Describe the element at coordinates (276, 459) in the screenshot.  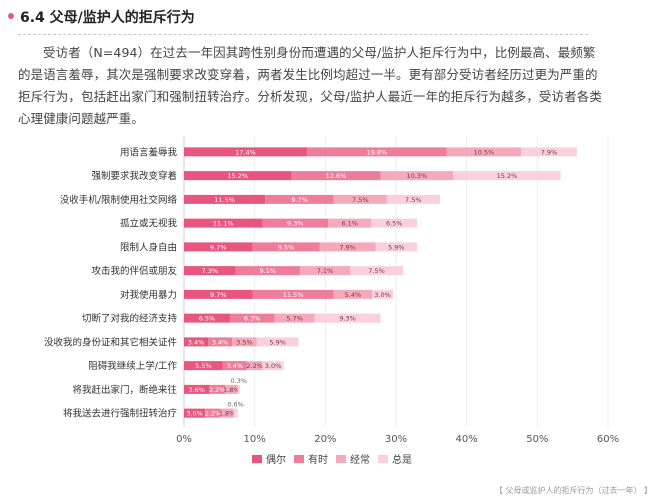
I see `legend-label: 偶尔` at that location.